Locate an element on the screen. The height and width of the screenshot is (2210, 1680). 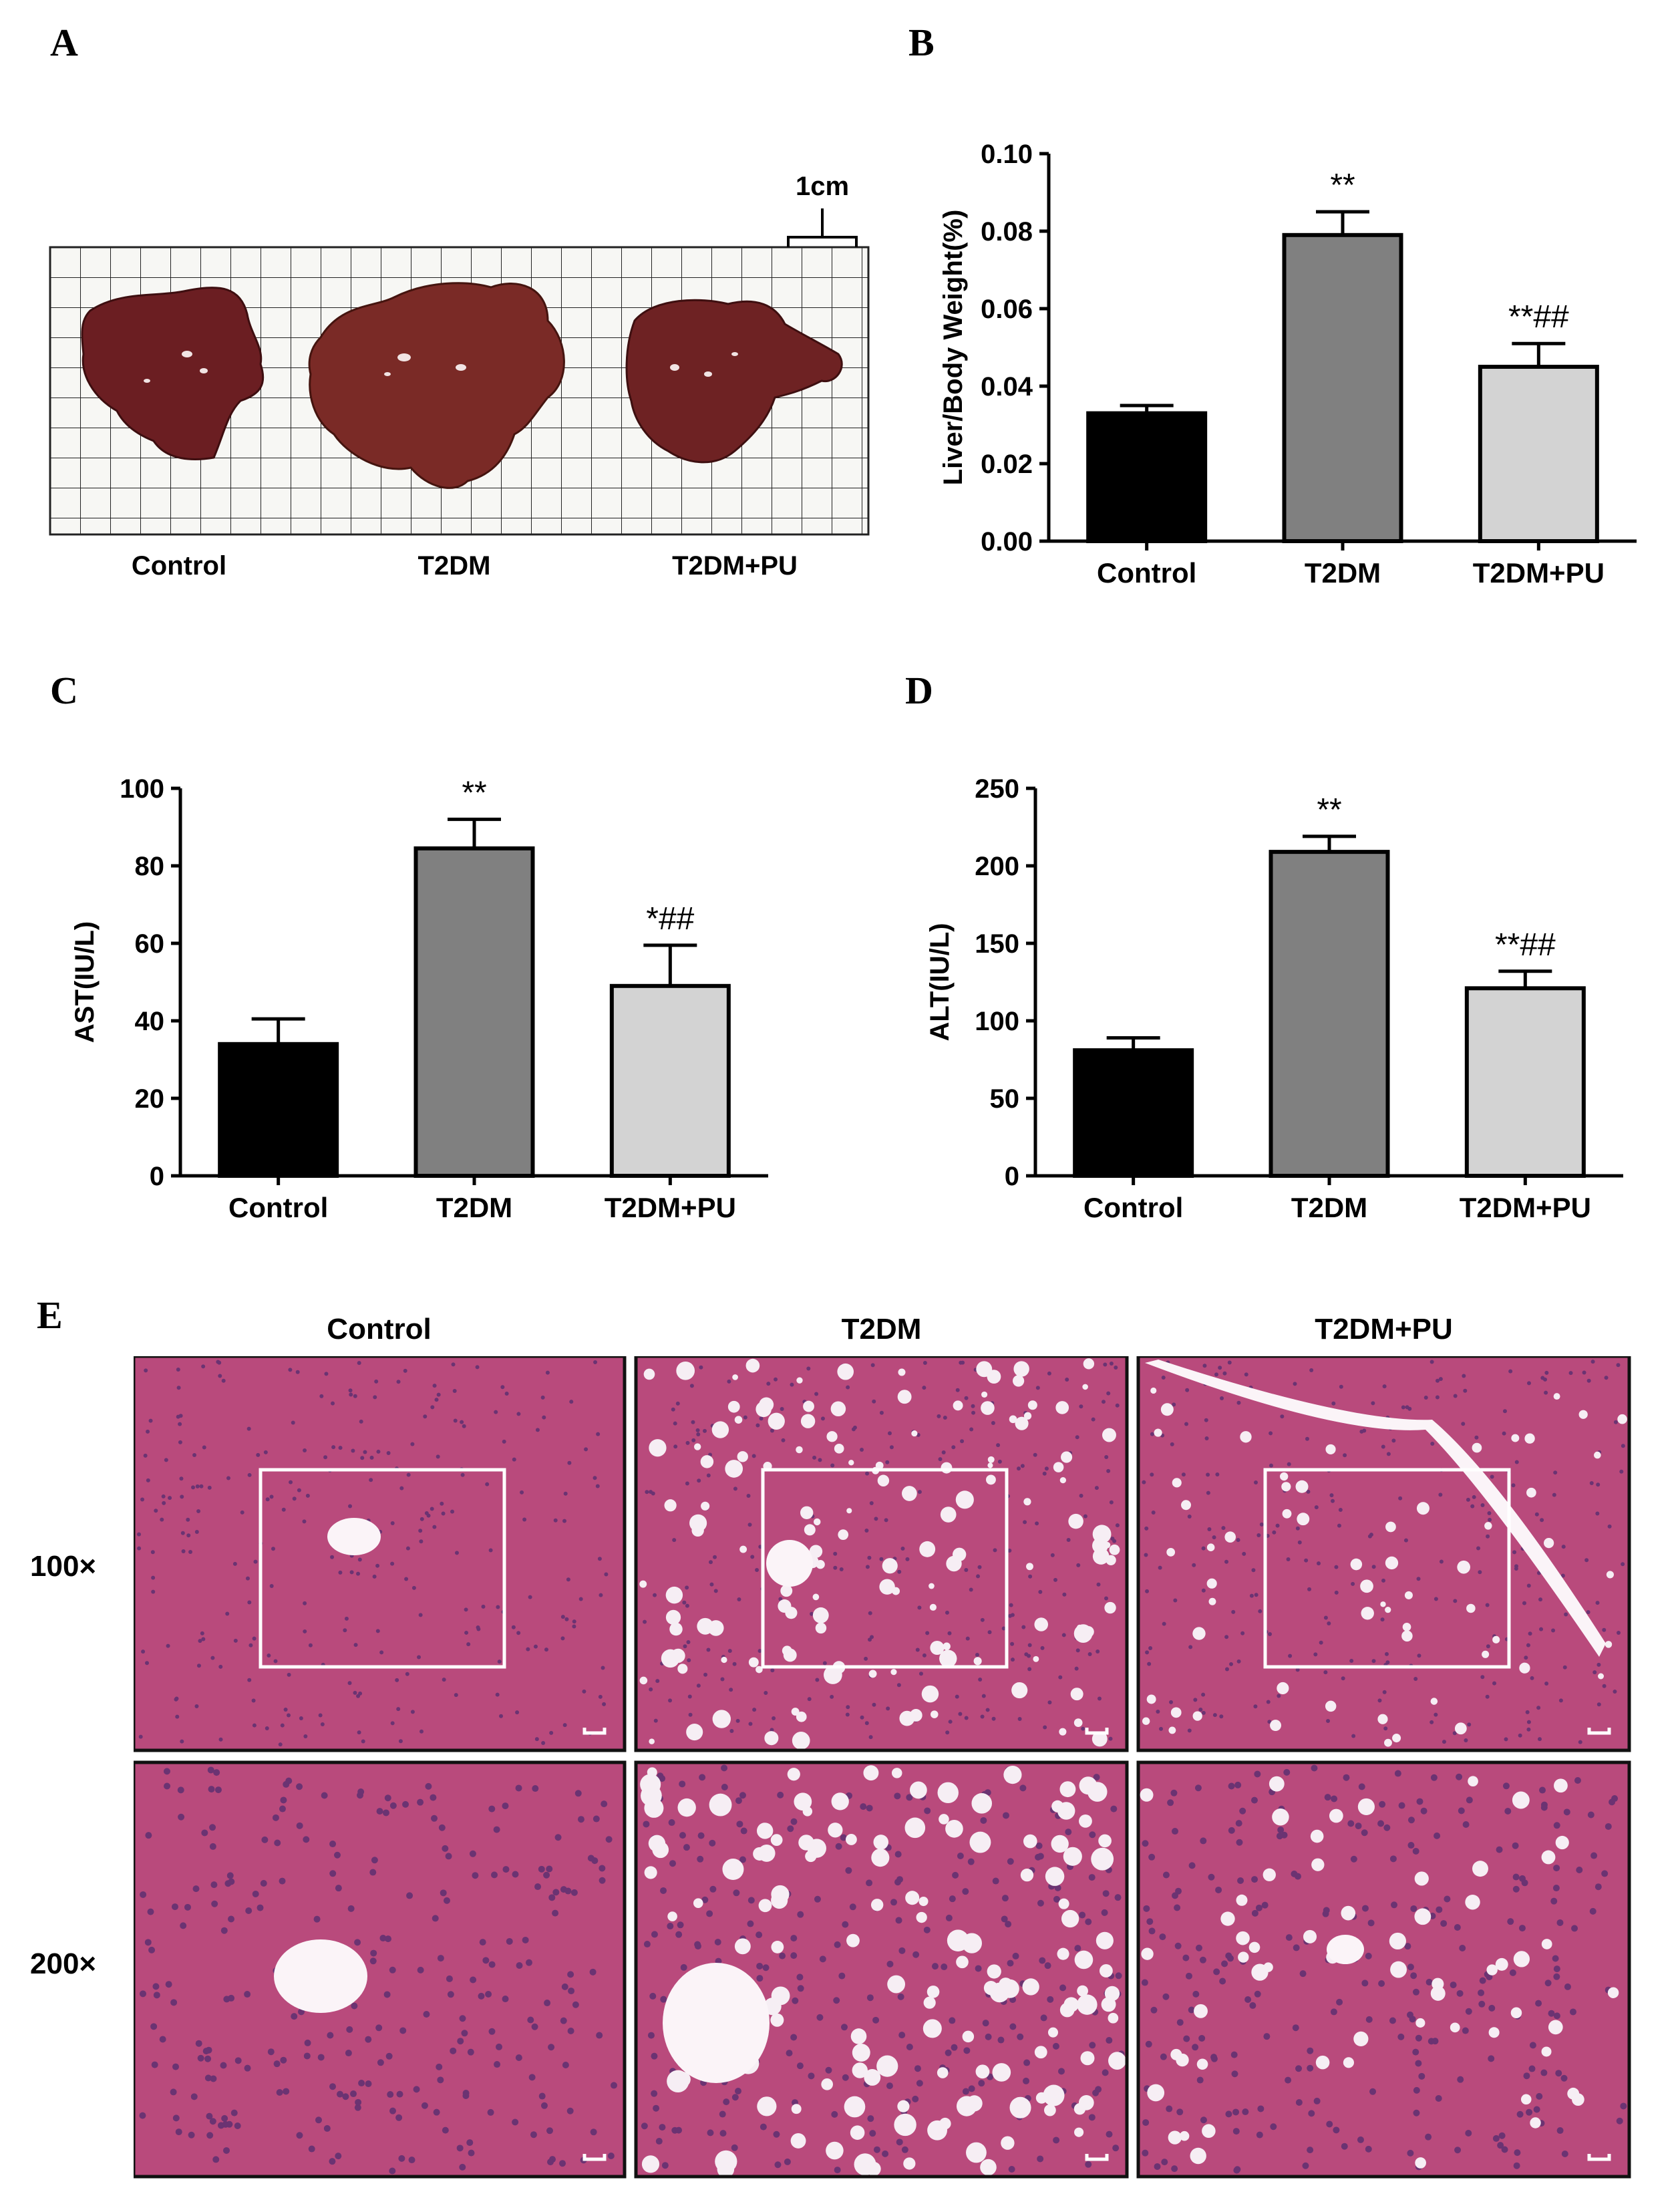
micrograph-100x-t2dm-pu is located at coordinates (1383, 1554).